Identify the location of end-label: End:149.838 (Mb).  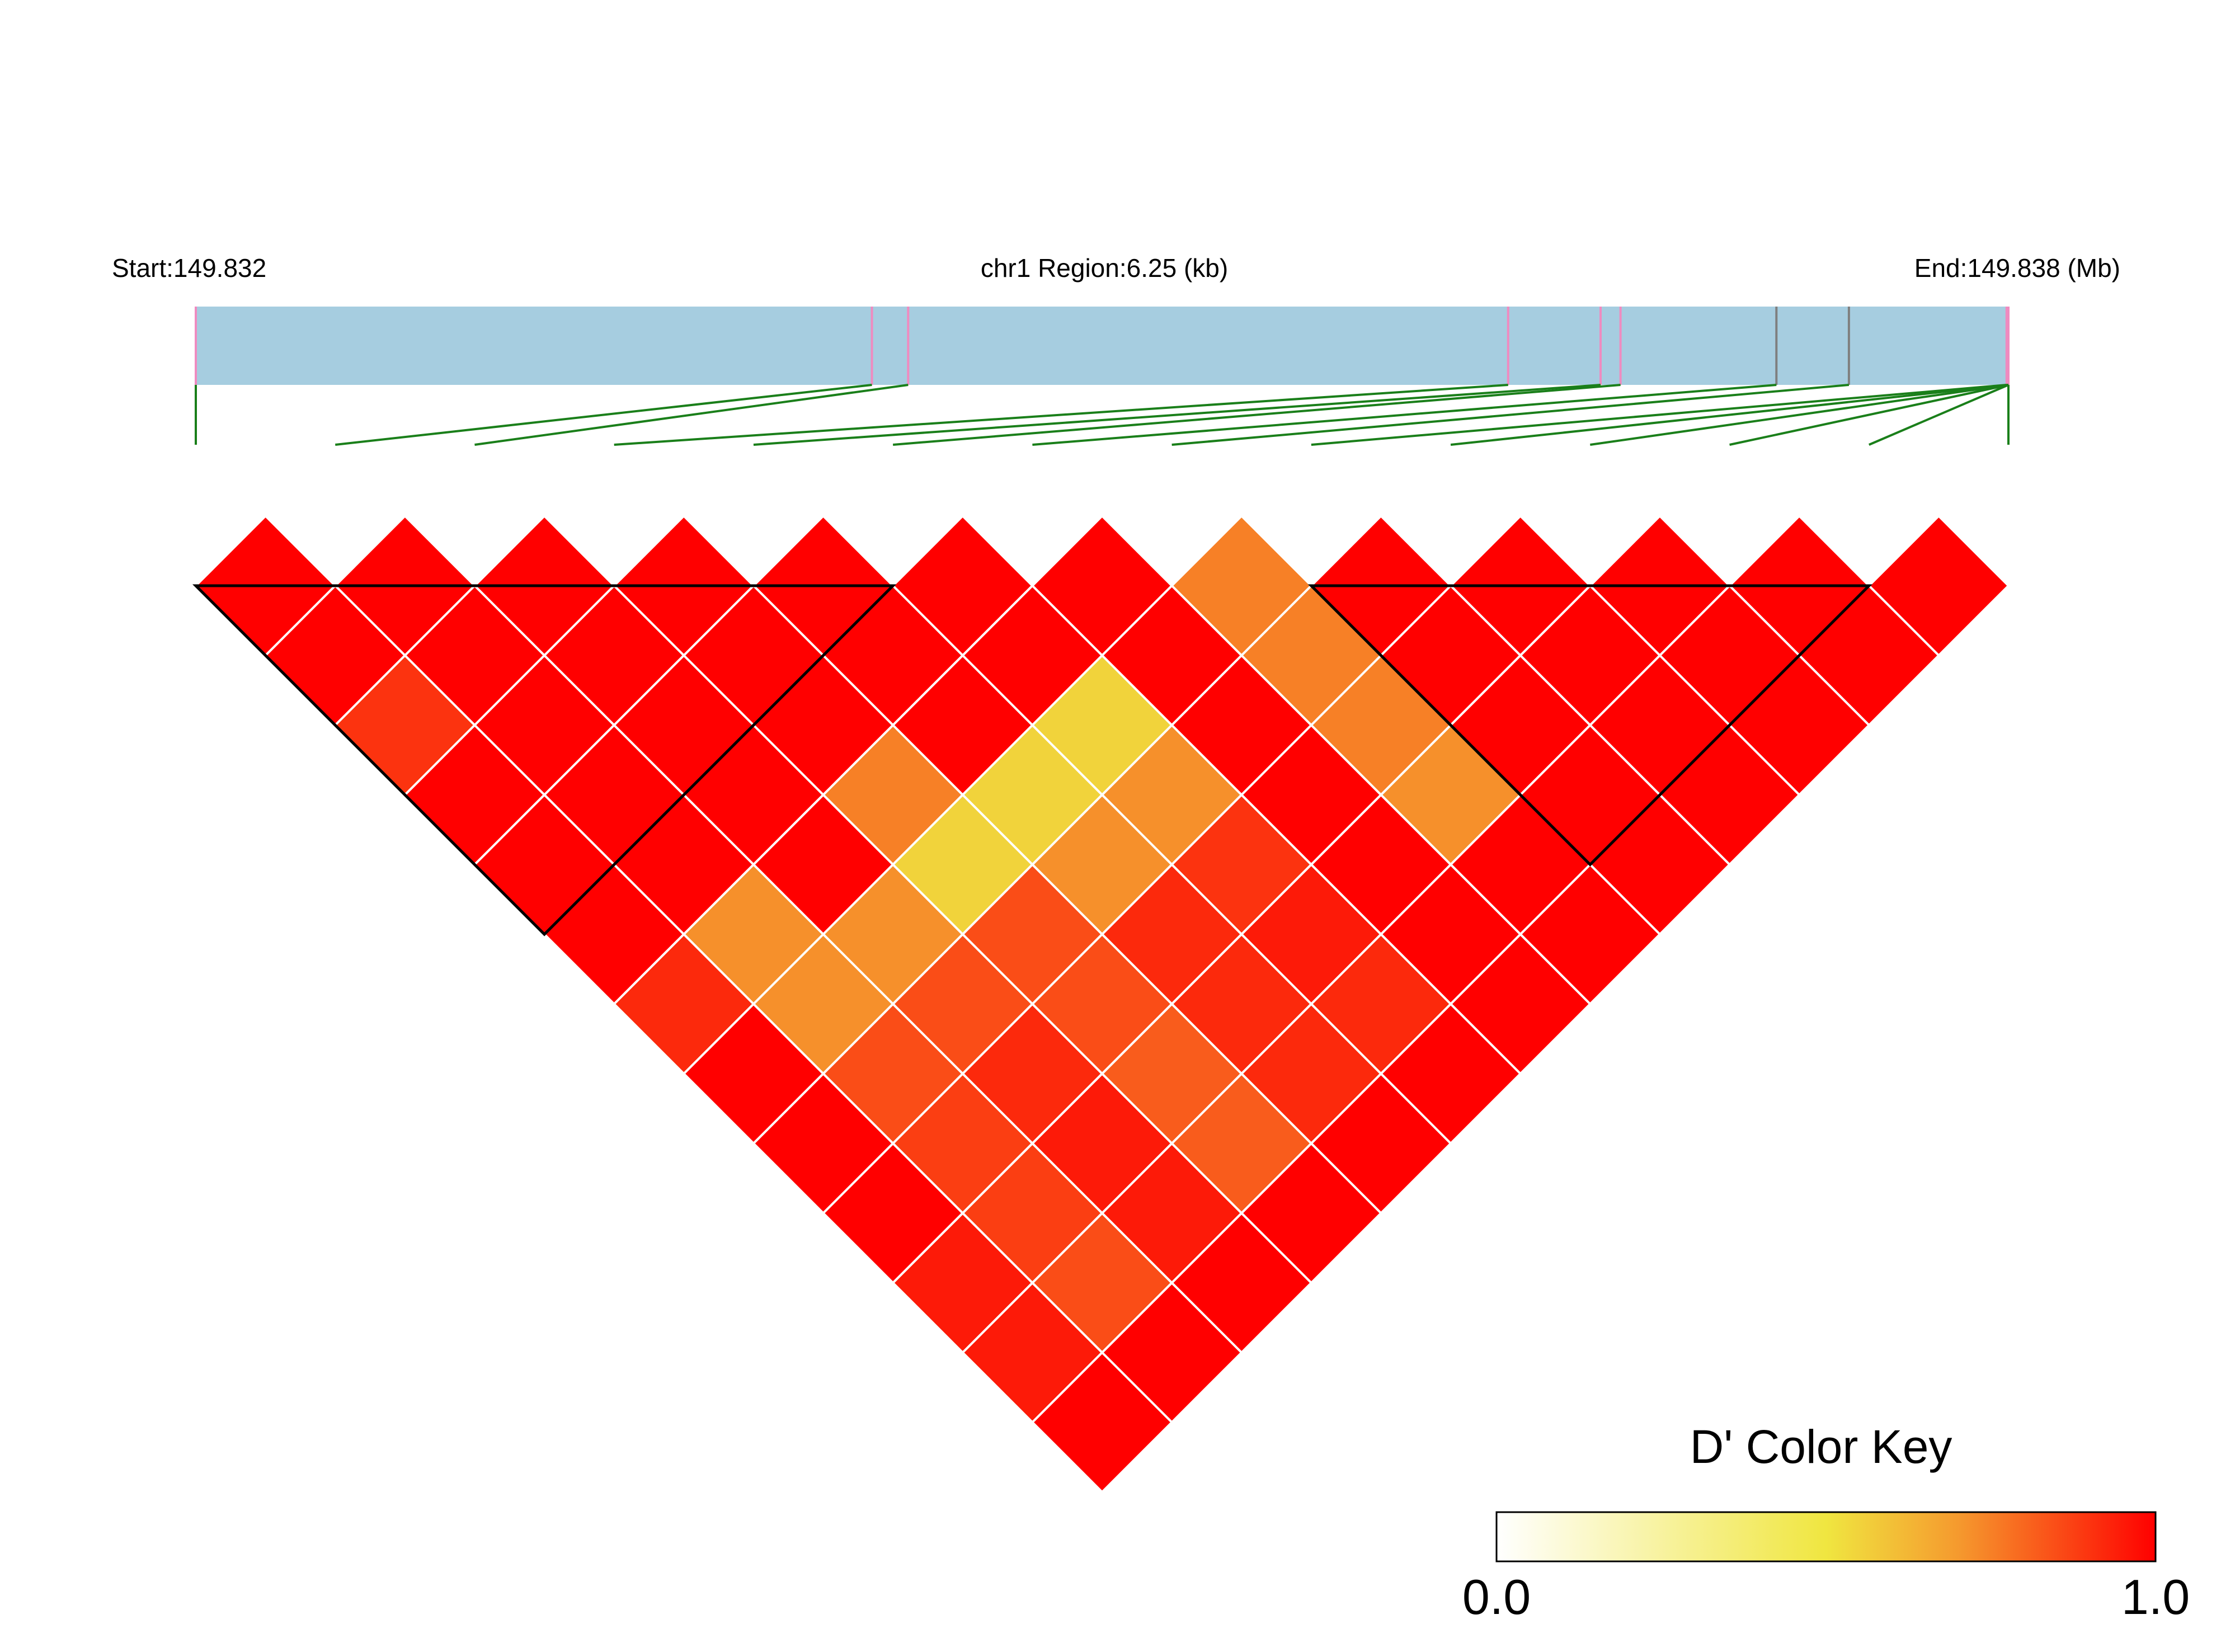
(2017, 268).